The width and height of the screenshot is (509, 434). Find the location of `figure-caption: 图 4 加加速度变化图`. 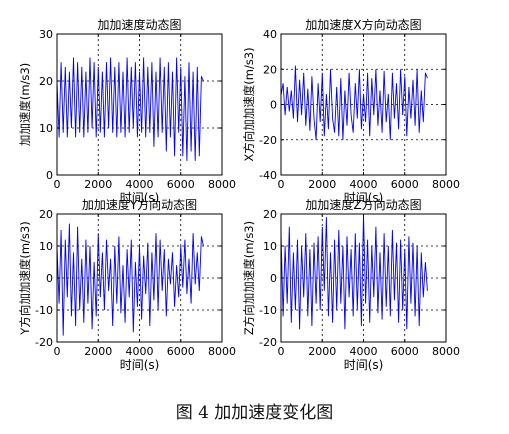

figure-caption: 图 4 加加速度变化图 is located at coordinates (254, 413).